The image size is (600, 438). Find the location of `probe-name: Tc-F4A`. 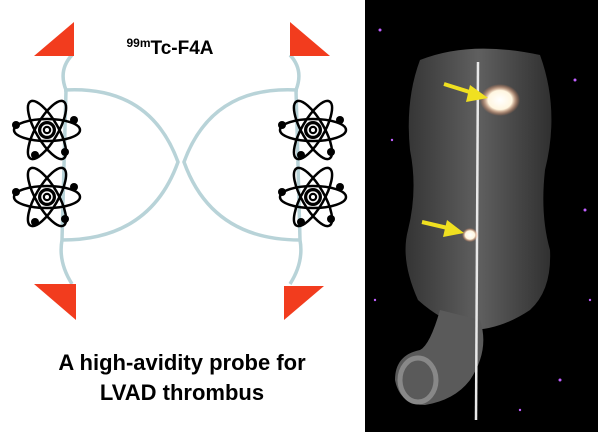

probe-name: Tc-F4A is located at coordinates (182, 48).